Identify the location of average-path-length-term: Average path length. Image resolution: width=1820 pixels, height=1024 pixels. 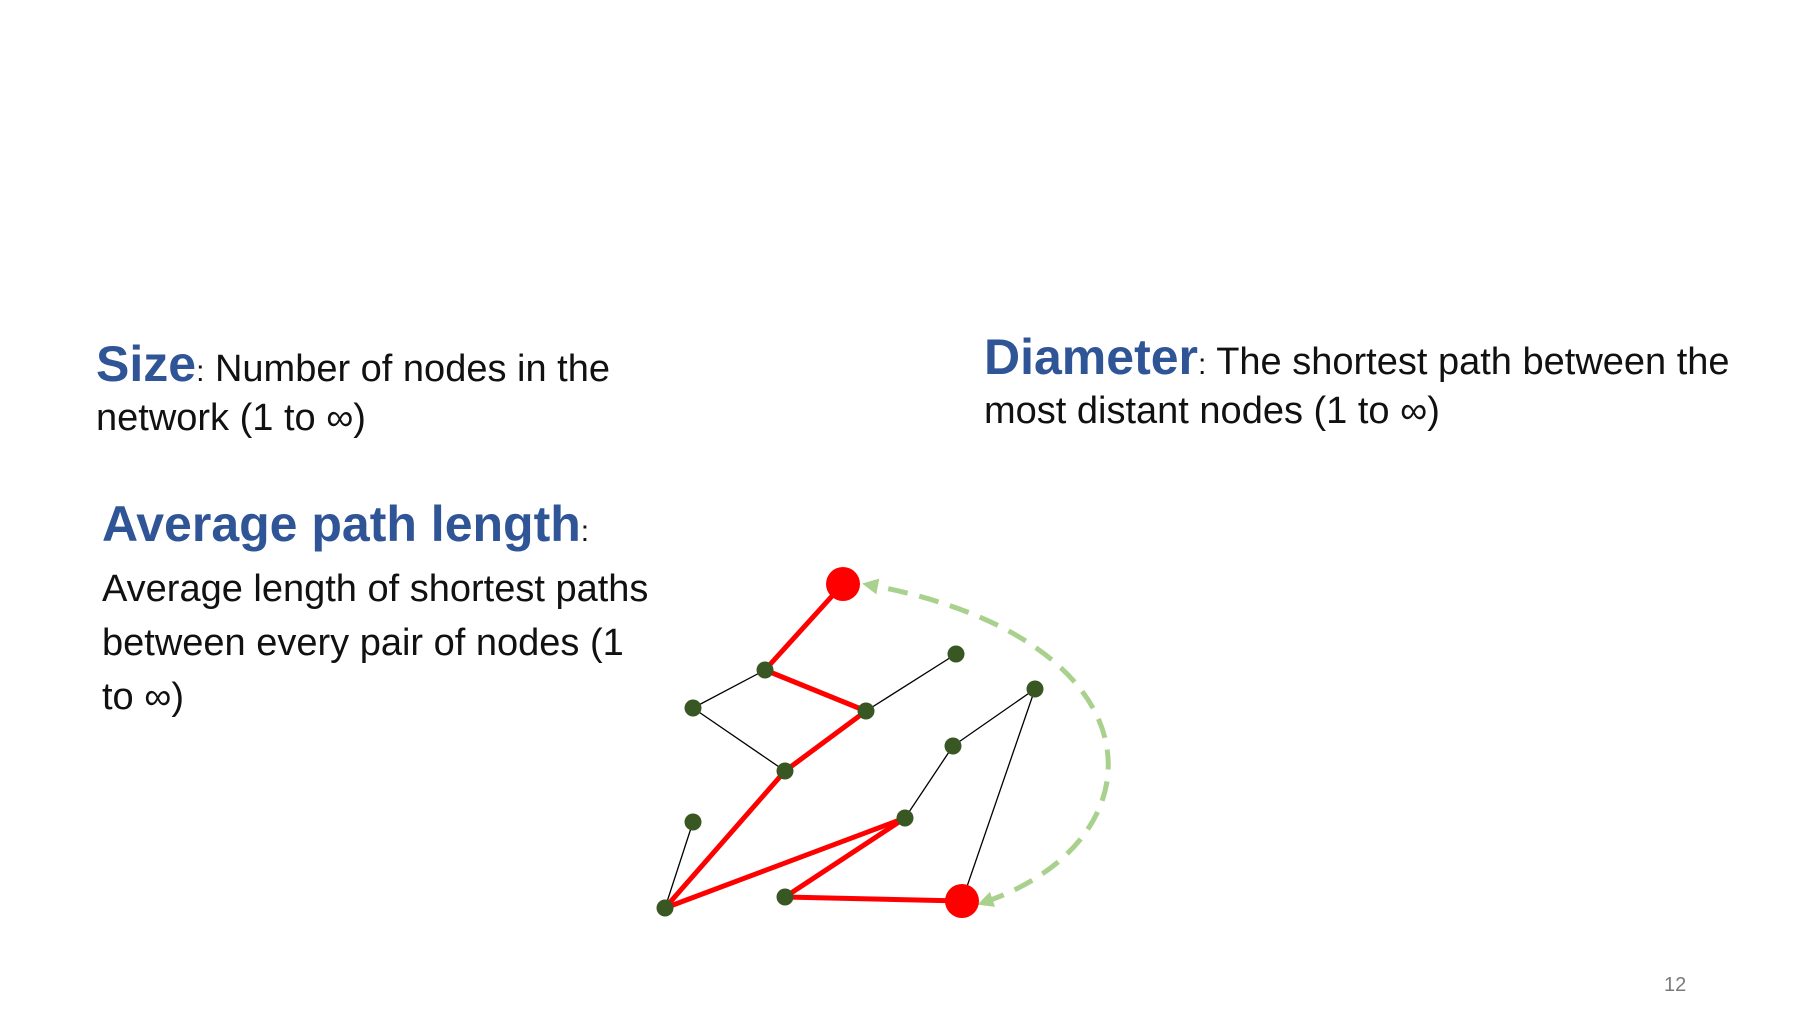
(341, 524).